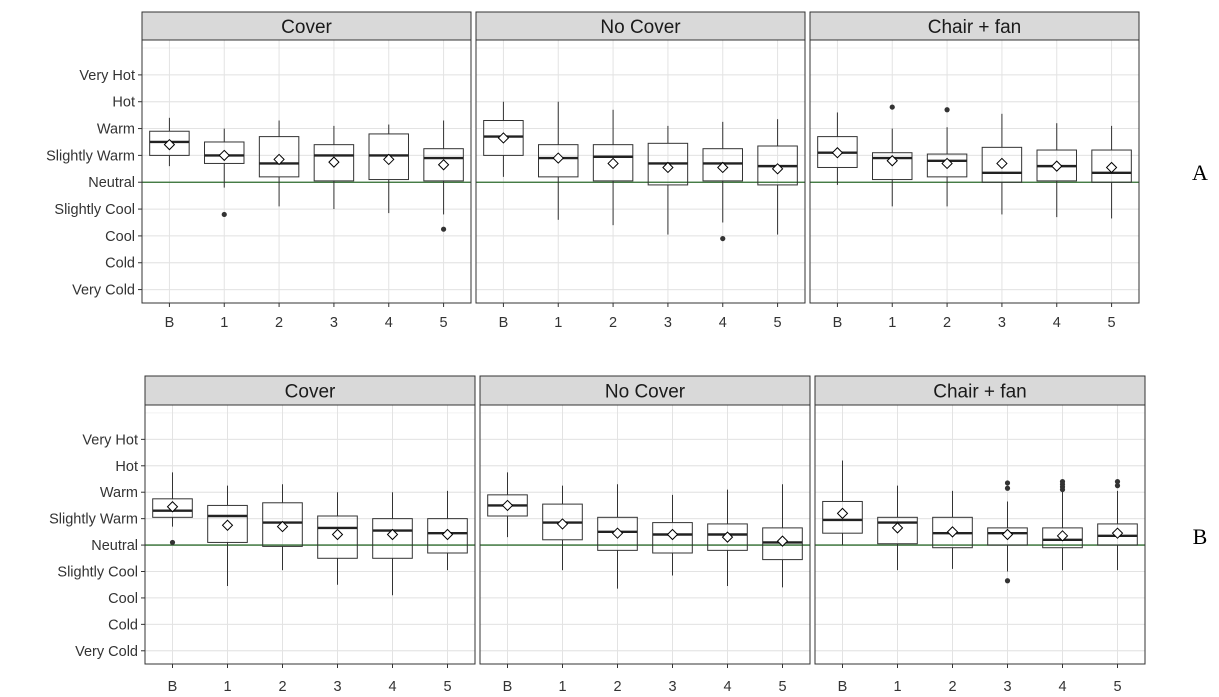 This screenshot has width=1219, height=697. I want to click on y-tick-label: Slightly Warm, so click(93, 520).